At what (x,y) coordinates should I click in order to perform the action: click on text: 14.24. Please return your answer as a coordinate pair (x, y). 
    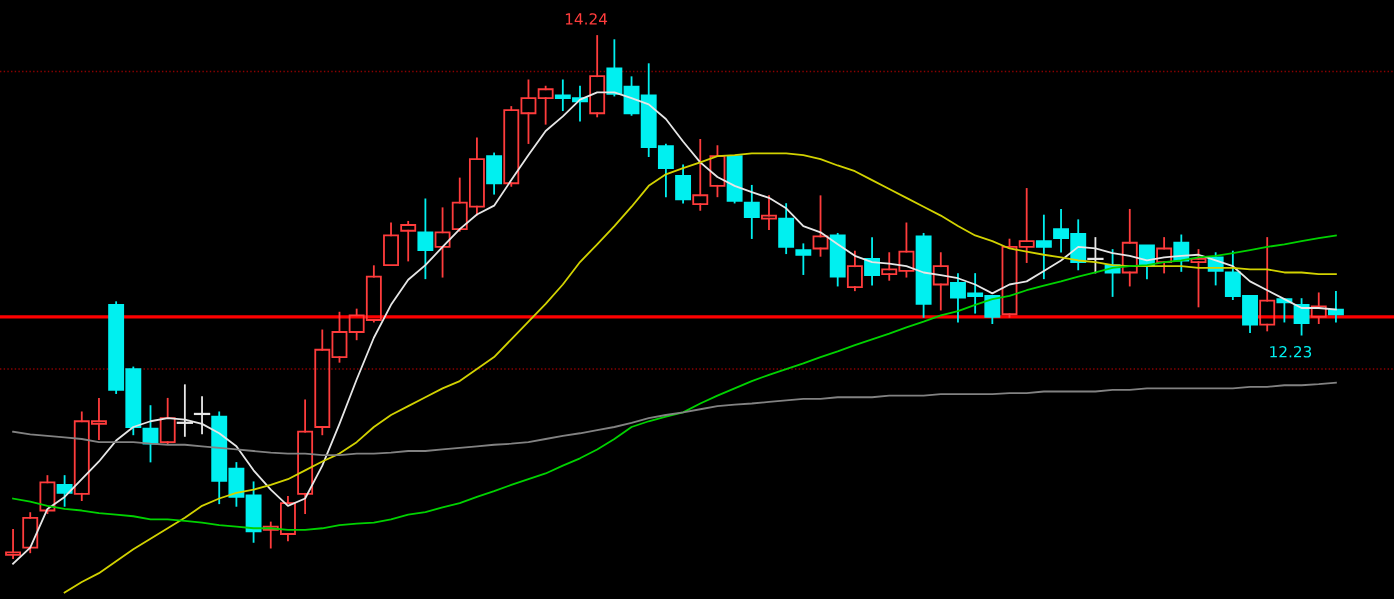
    Looking at the image, I should click on (586, 19).